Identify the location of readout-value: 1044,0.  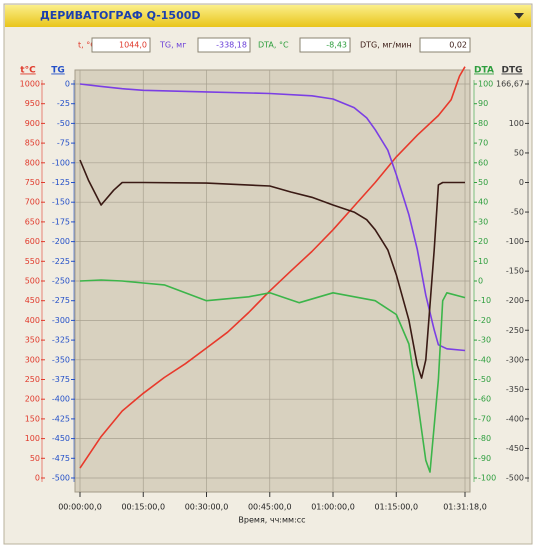
(133, 45).